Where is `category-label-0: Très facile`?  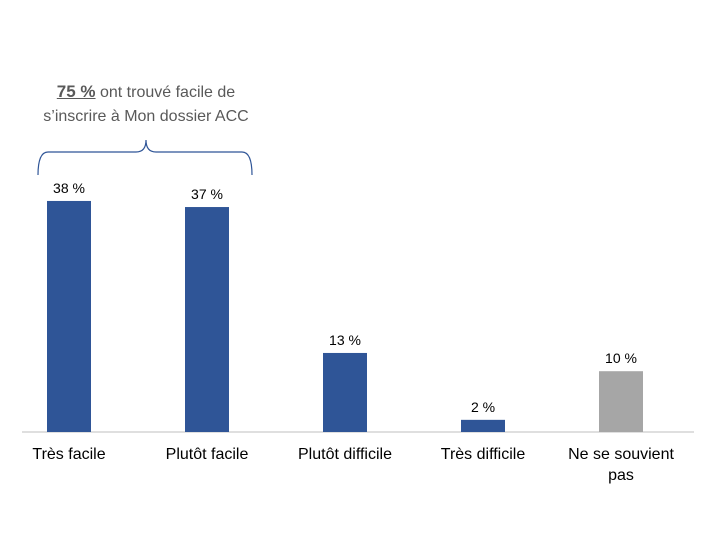 category-label-0: Très facile is located at coordinates (69, 454).